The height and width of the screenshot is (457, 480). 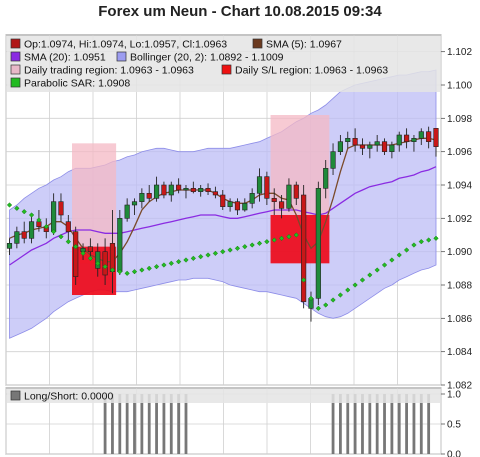 What do you see at coordinates (15, 82) in the screenshot?
I see `legend-swatch-parabolic-sar` at bounding box center [15, 82].